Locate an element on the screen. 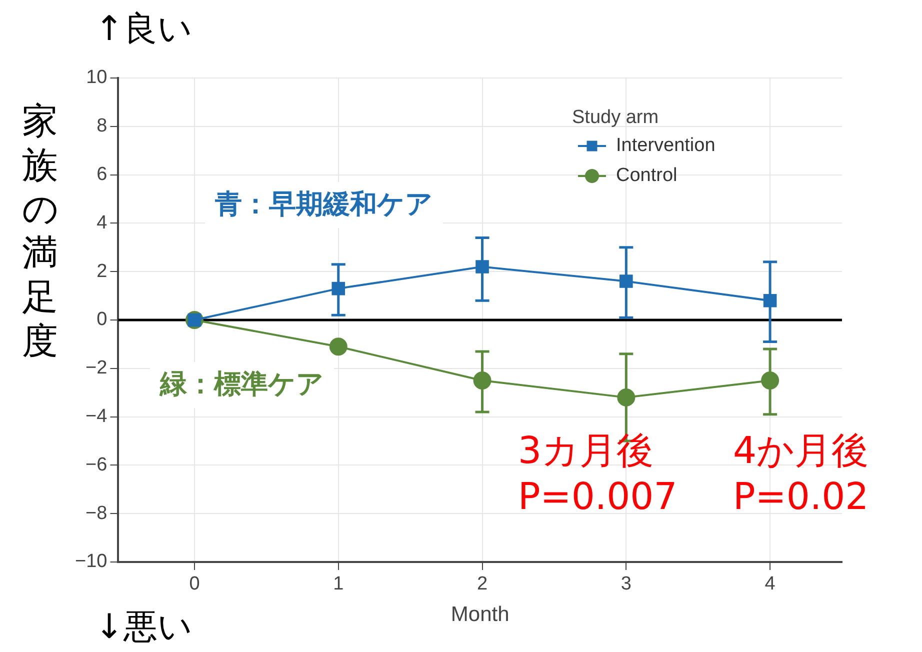 The image size is (922, 652). legend-label: Intervention is located at coordinates (666, 145).